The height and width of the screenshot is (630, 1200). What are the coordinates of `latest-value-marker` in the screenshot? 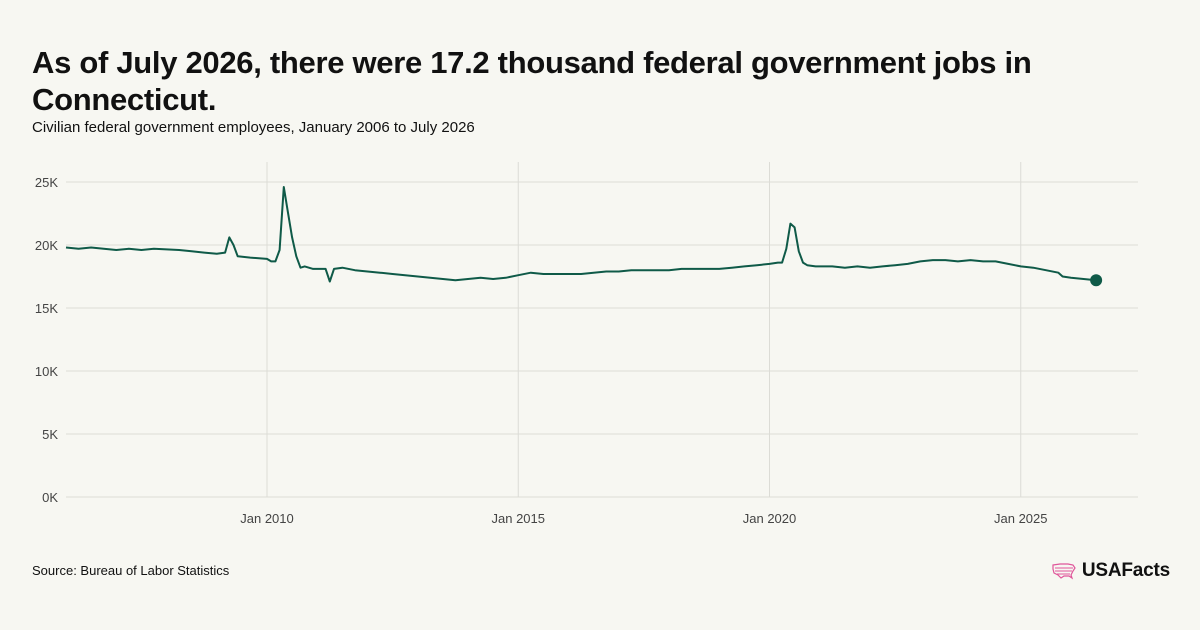 It's located at (1096, 280).